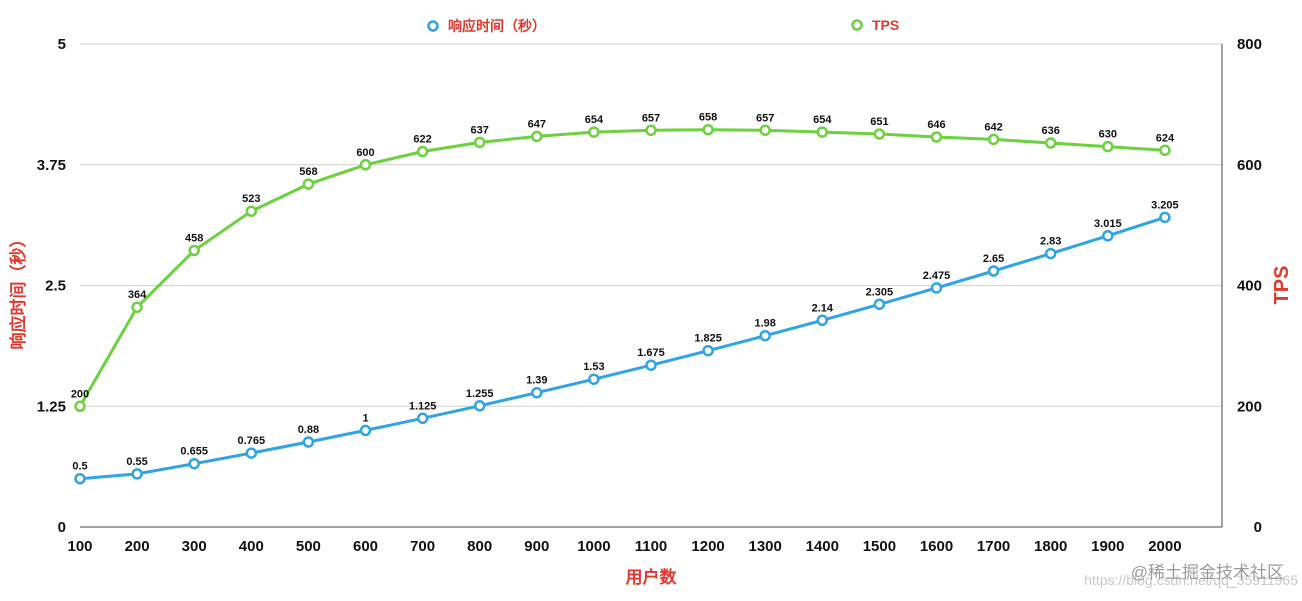 This screenshot has width=1302, height=601. I want to click on data-label: 1, so click(365, 418).